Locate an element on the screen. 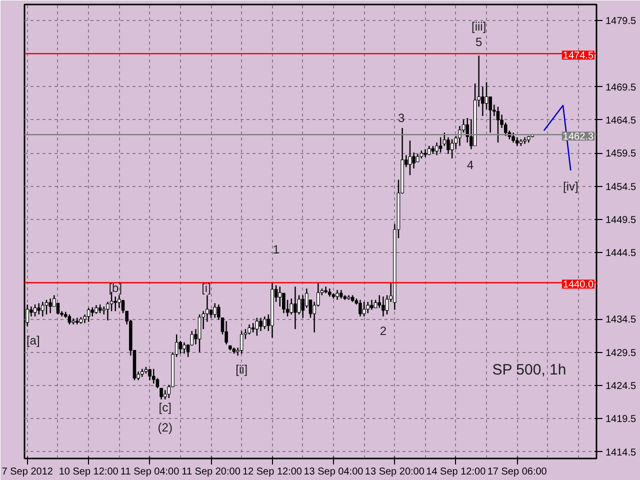 The width and height of the screenshot is (640, 480). annotation: 4 is located at coordinates (470, 165).